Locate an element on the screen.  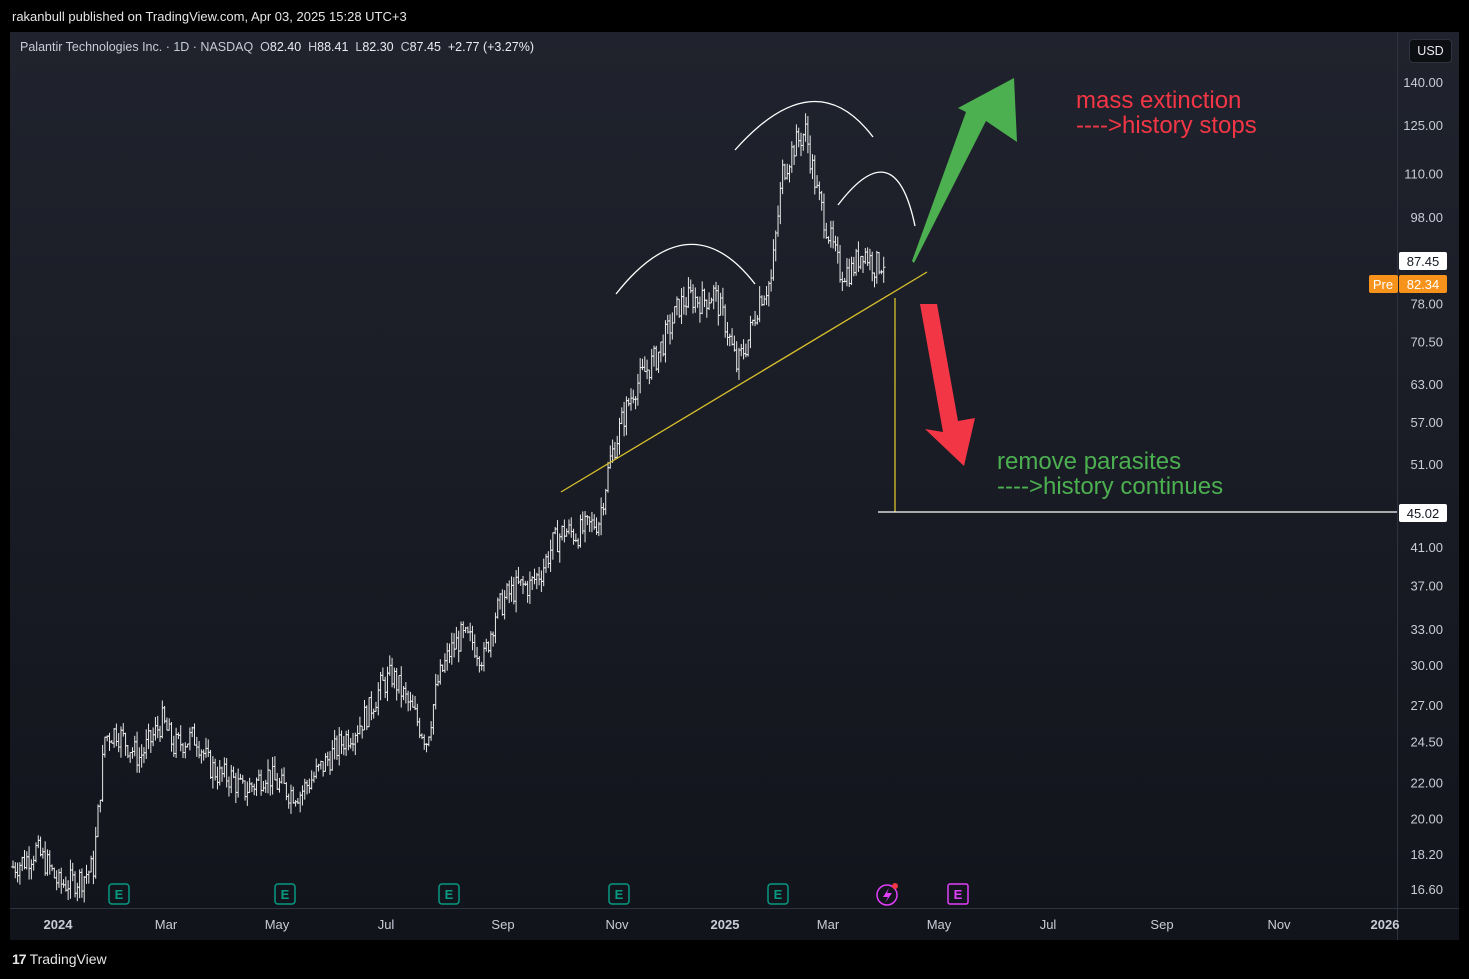
red-down-arrow is located at coordinates (947, 385).